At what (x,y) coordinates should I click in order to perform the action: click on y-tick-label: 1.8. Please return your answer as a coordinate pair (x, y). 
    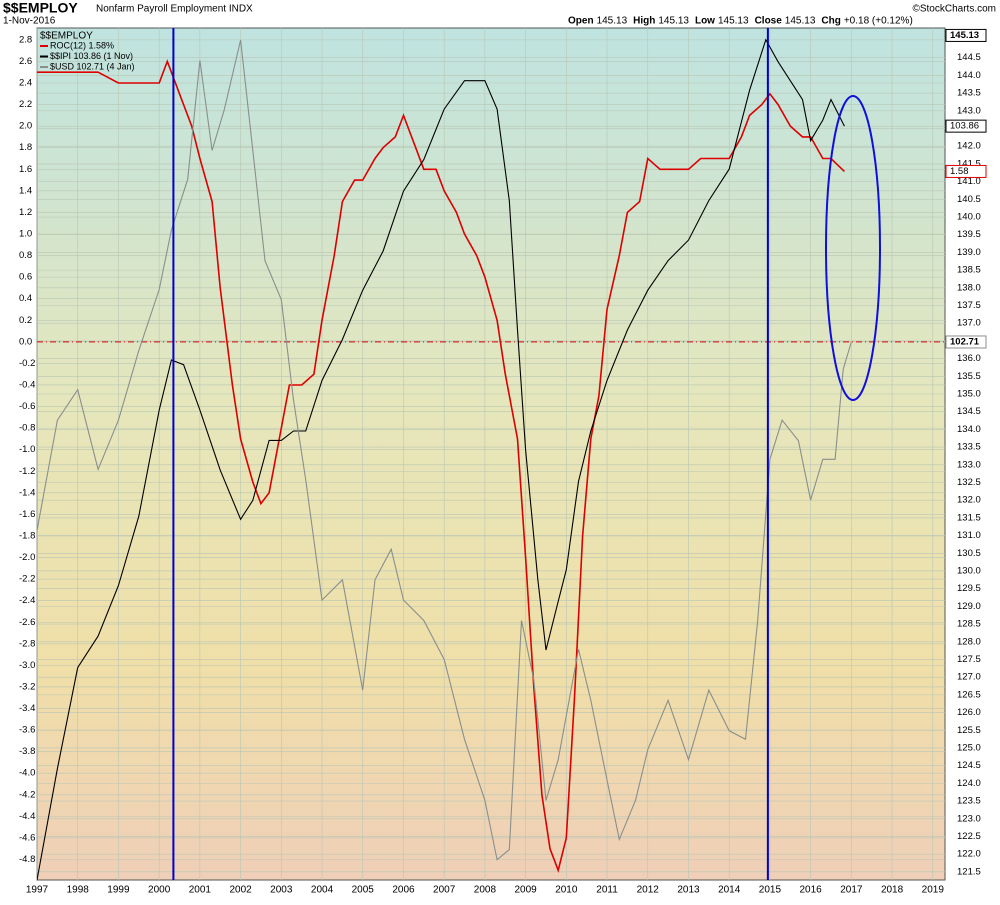
    Looking at the image, I should click on (25, 147).